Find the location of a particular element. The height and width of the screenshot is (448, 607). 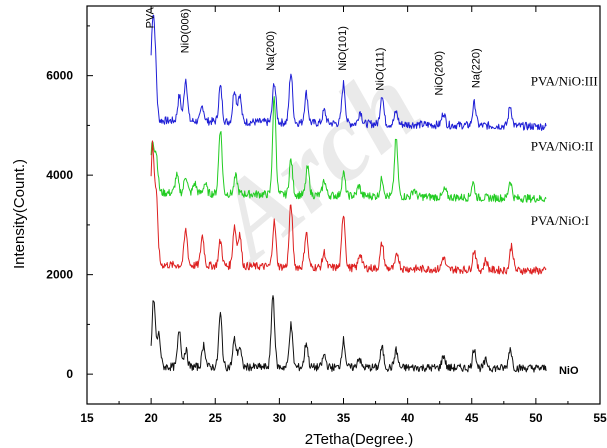

peak-label: NiO(006) is located at coordinates (185, 31).